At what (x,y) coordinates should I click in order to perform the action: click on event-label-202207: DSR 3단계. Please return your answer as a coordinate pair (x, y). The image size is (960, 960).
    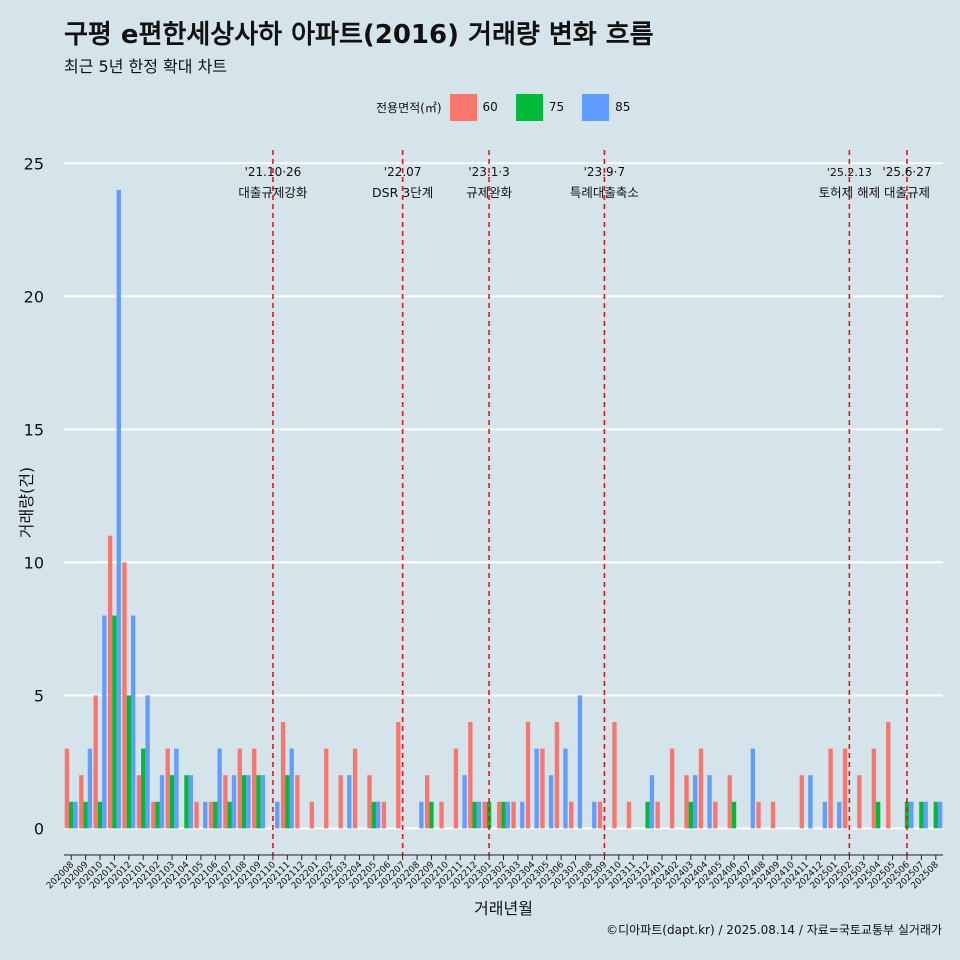
    Looking at the image, I should click on (402, 192).